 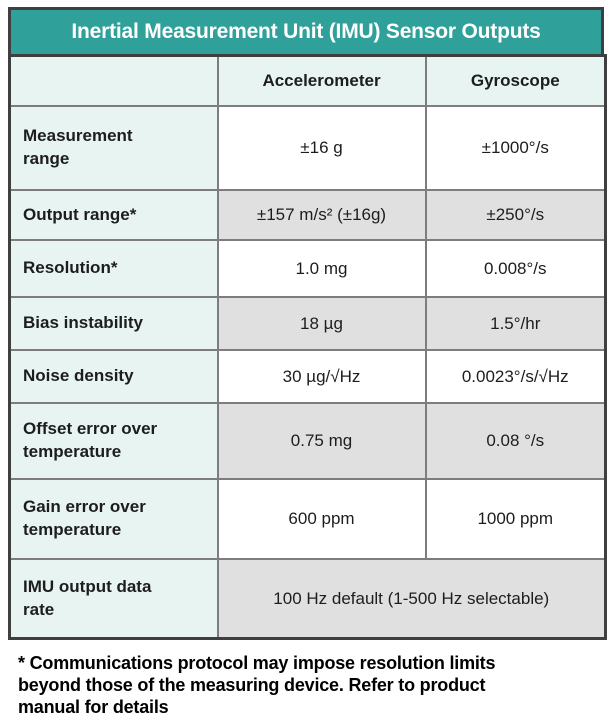 What do you see at coordinates (113, 441) in the screenshot?
I see `row-label: Offset error over temperature` at bounding box center [113, 441].